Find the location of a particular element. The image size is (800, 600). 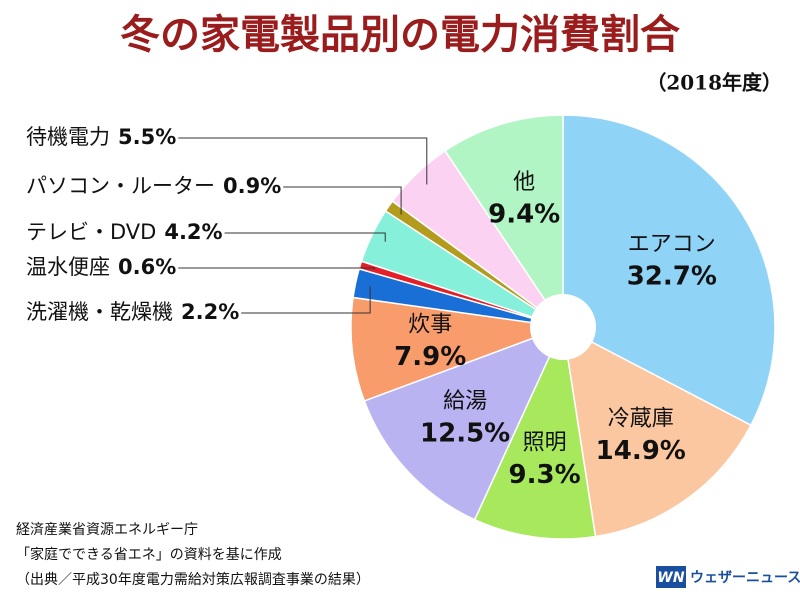

value-label: 2.2% is located at coordinates (210, 312).